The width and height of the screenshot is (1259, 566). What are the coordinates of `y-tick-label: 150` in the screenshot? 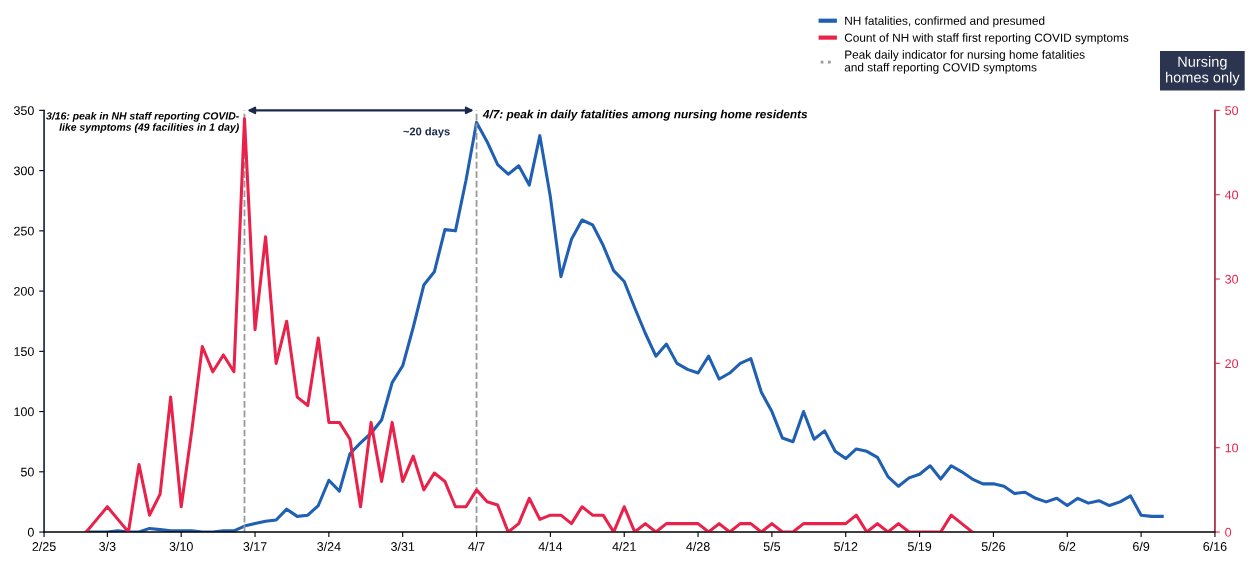 It's located at (24, 351).